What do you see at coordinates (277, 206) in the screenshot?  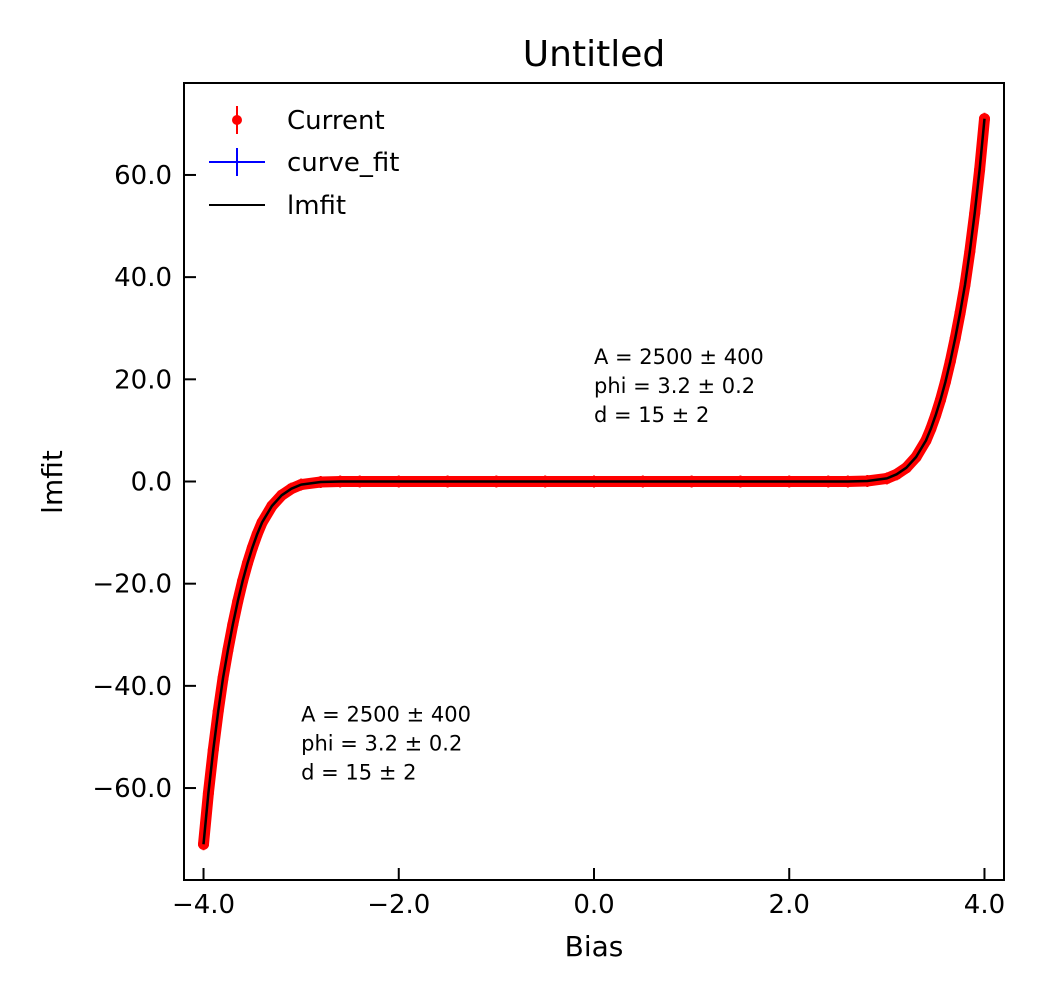 I see `legend-entry-lmfit: lmfit` at bounding box center [277, 206].